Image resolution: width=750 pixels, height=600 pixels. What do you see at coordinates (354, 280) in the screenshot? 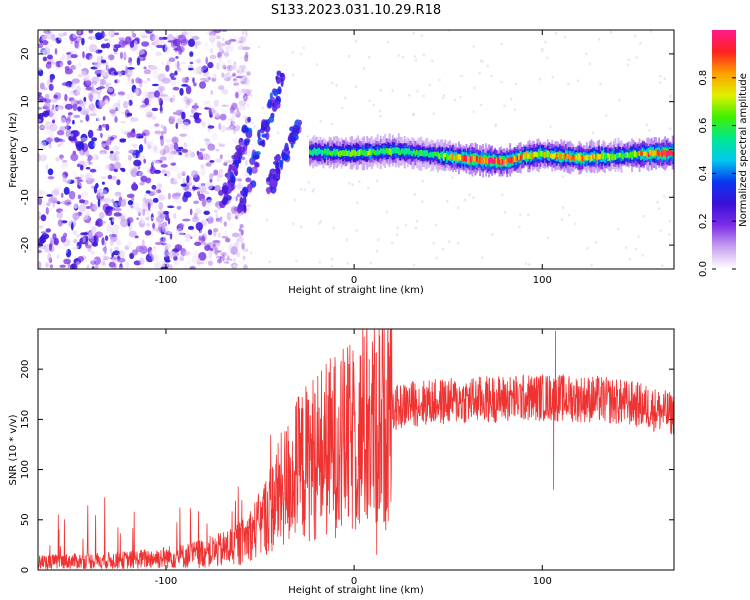
I see `spectrogram-xtick-label: 0` at bounding box center [354, 280].